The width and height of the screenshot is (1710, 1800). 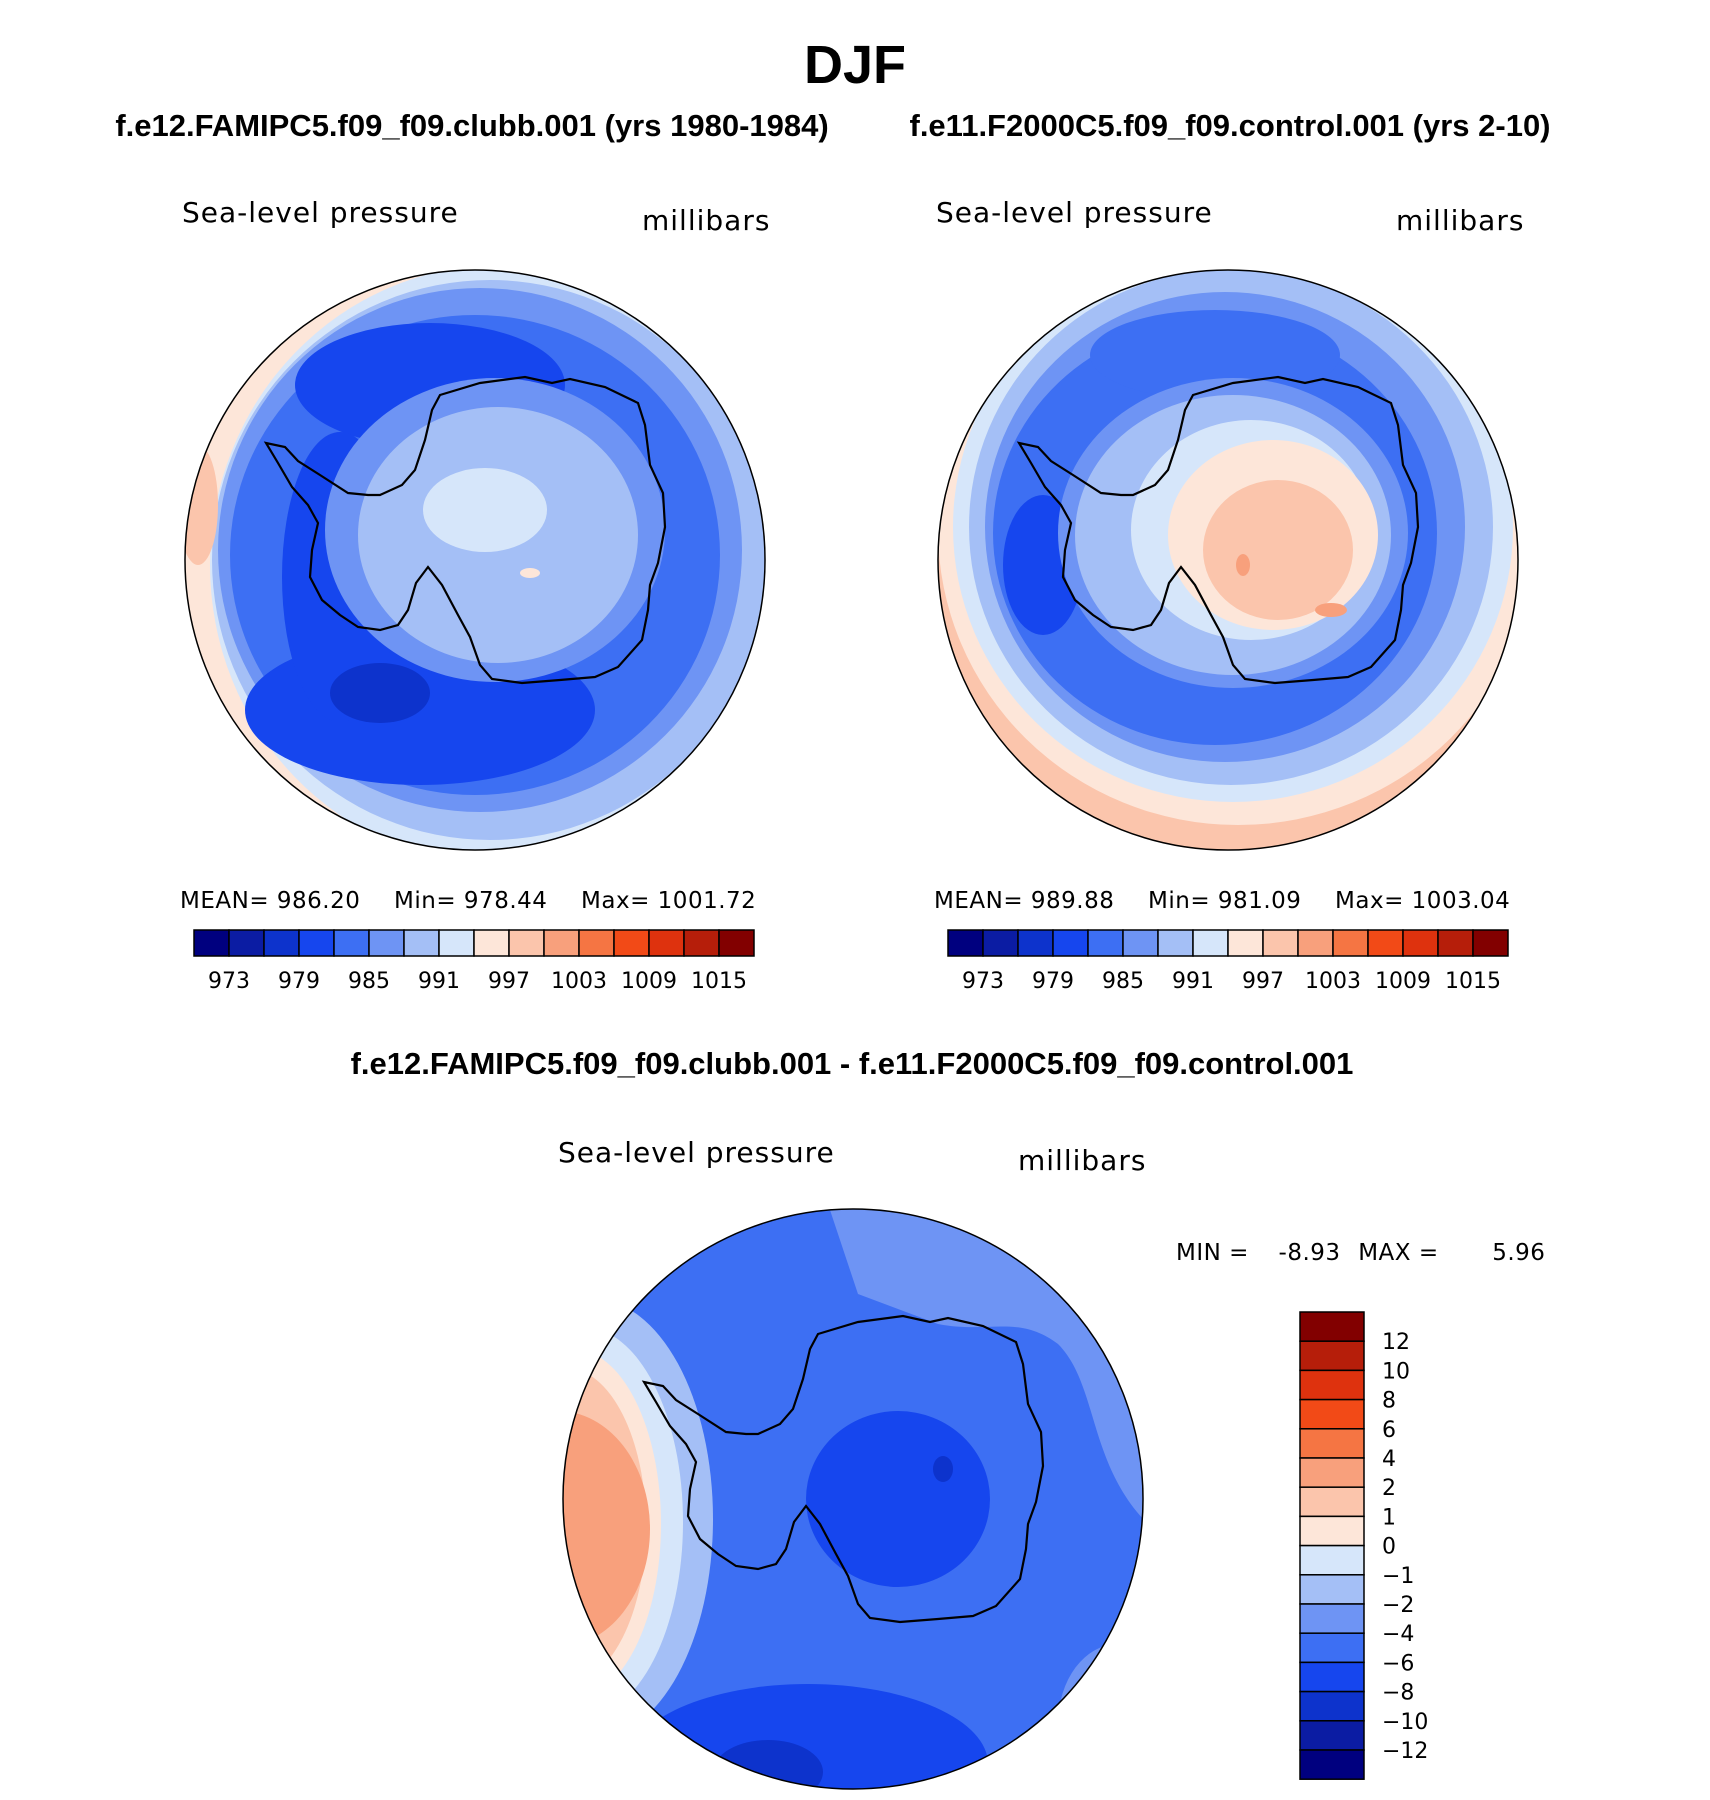 I want to click on panel3-units-label: millibars, so click(x=1082, y=1160).